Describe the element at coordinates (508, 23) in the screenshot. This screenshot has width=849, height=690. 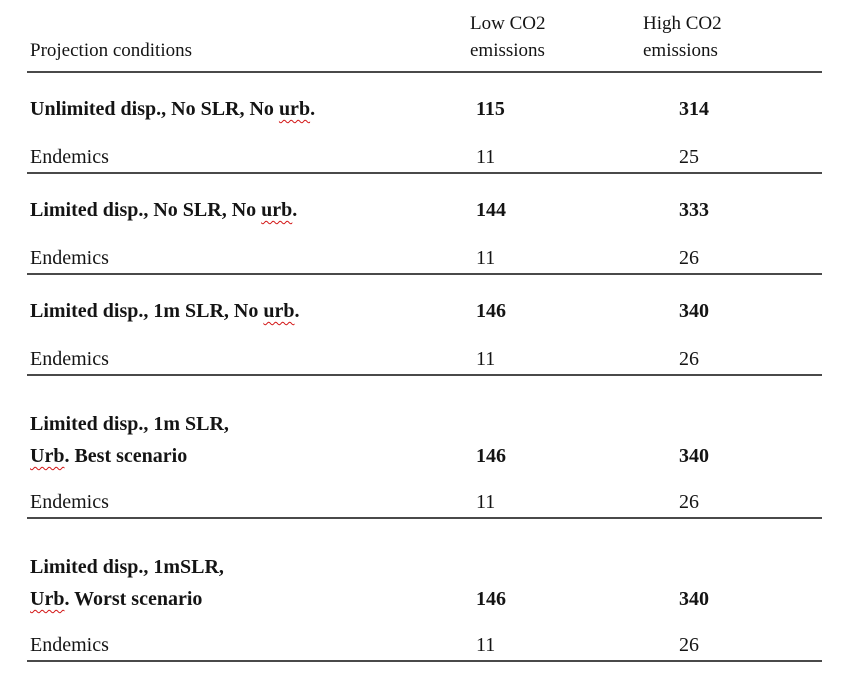
I see `column-header-low-co2-line1: Low CO2` at that location.